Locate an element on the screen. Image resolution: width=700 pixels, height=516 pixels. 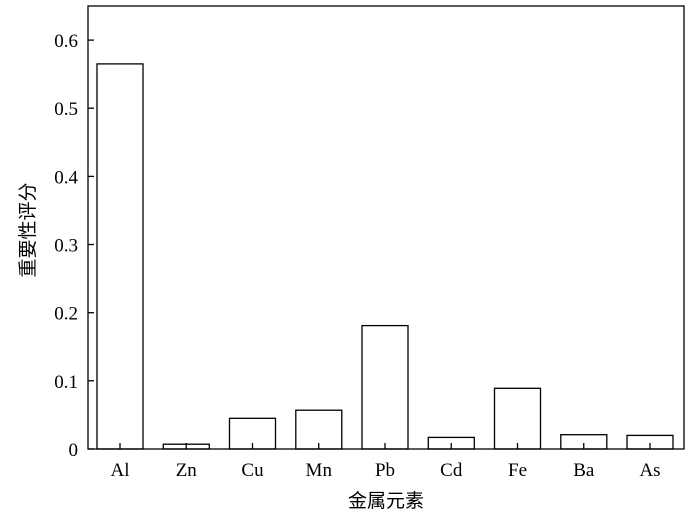
bar-al is located at coordinates (120, 256).